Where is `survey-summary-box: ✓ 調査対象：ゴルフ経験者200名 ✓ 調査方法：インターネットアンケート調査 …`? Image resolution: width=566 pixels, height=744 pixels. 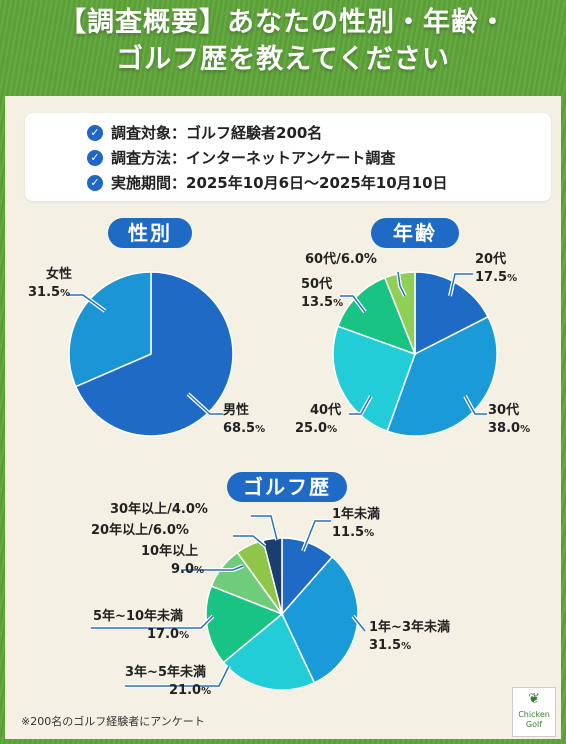
survey-summary-box: ✓ 調査対象：ゴルフ経験者200名 ✓ 調査方法：インターネットアンケート調査 … is located at coordinates (288, 157).